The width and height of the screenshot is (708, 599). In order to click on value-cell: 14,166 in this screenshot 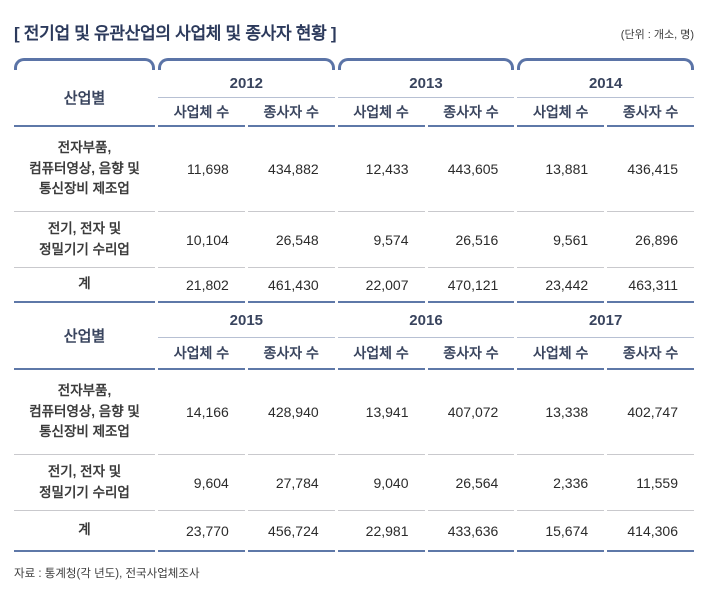, I will do `click(201, 412)`.